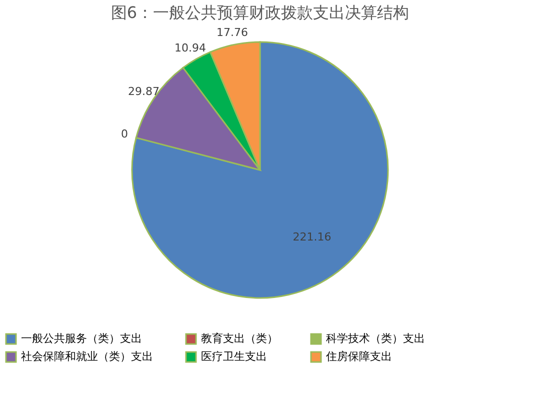 This screenshot has width=535, height=401. I want to click on data-label: 17.76, so click(232, 32).